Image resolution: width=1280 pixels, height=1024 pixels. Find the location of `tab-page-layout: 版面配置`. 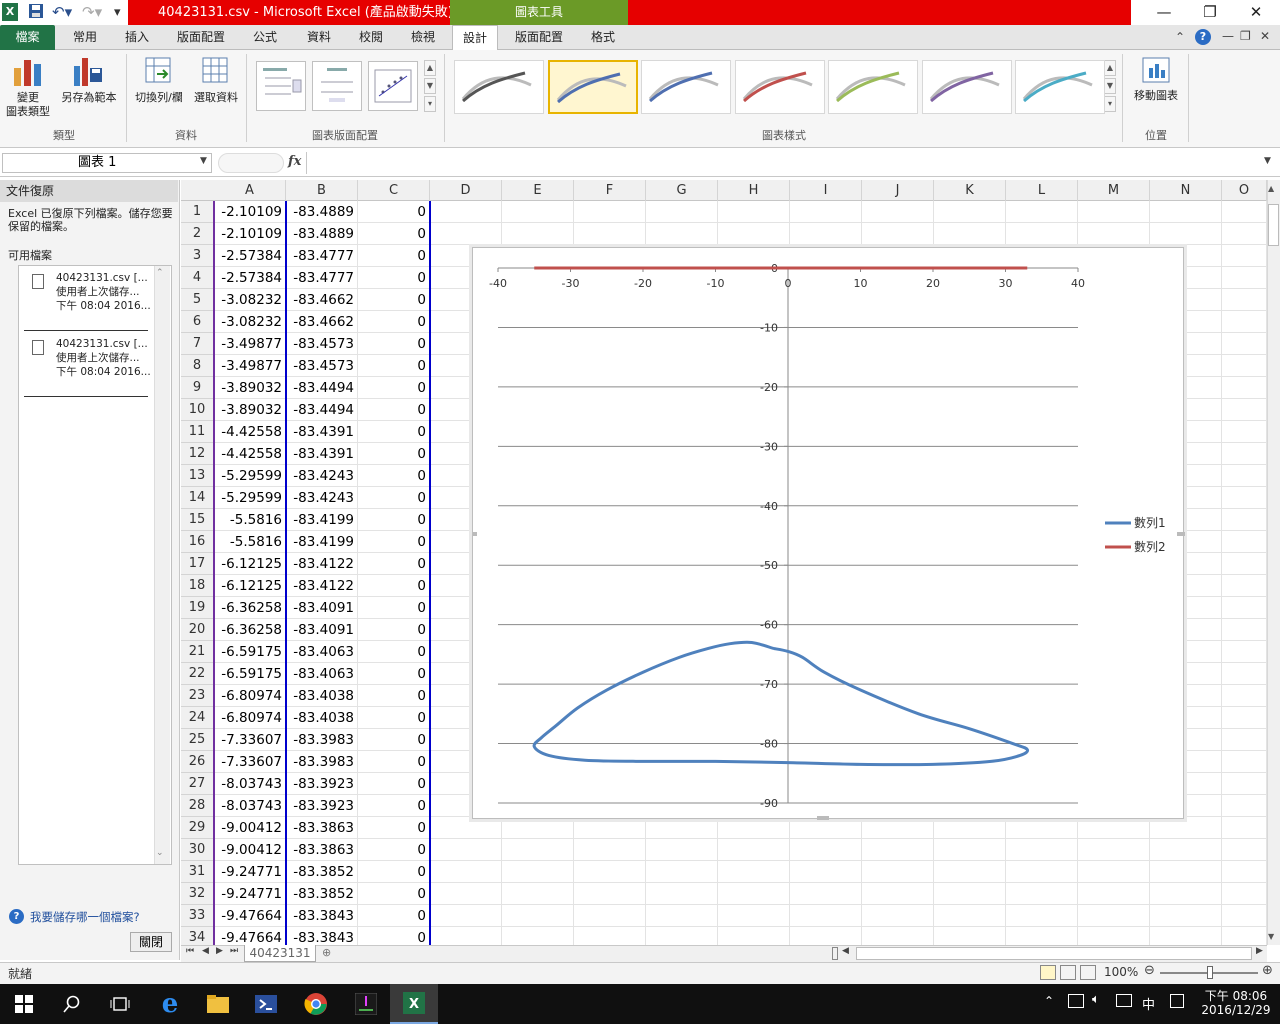

tab-page-layout: 版面配置 is located at coordinates (200, 37).